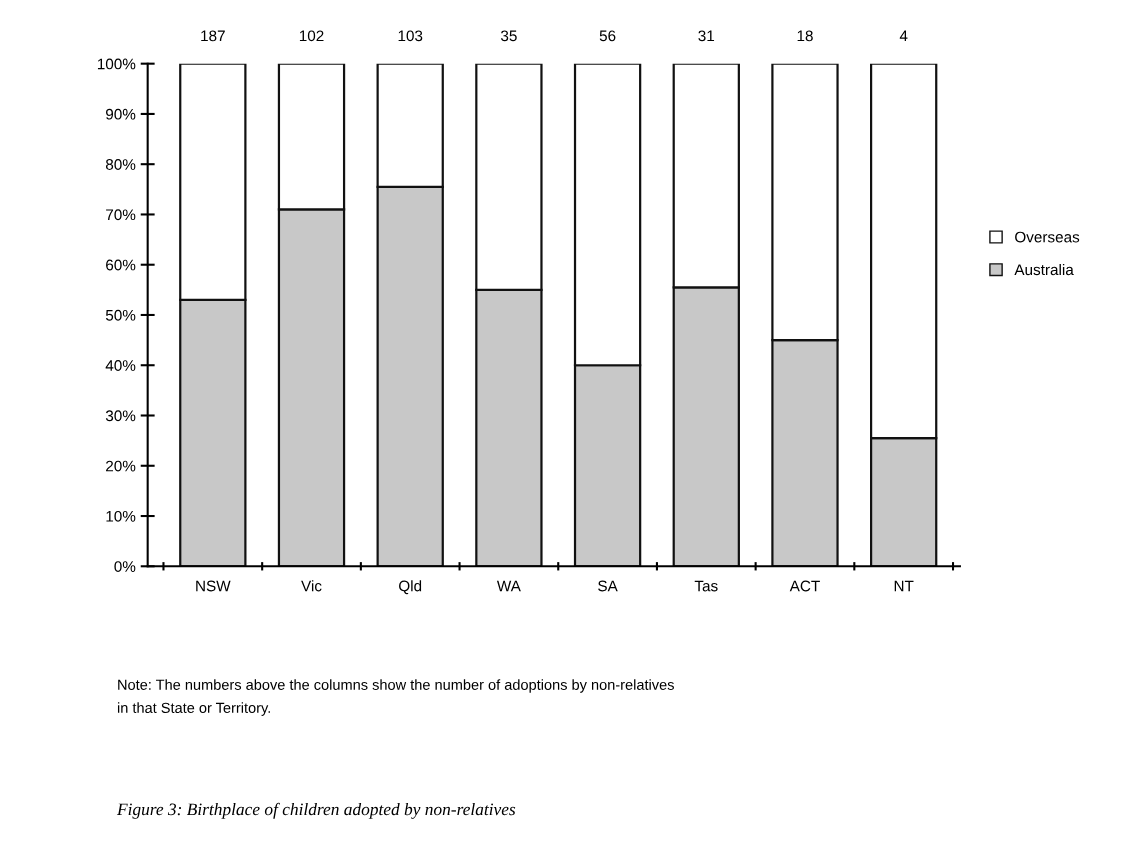 This screenshot has width=1136, height=849. I want to click on annotation: 187, so click(213, 36).